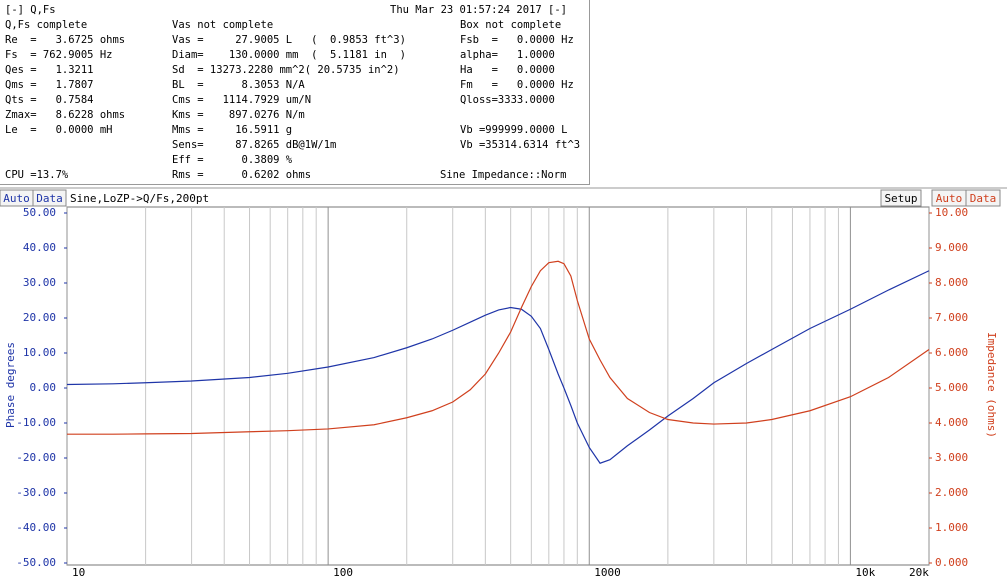 The height and width of the screenshot is (583, 1007). Describe the element at coordinates (49, 85) in the screenshot. I see `parameter: Qms = 1.7807` at that location.